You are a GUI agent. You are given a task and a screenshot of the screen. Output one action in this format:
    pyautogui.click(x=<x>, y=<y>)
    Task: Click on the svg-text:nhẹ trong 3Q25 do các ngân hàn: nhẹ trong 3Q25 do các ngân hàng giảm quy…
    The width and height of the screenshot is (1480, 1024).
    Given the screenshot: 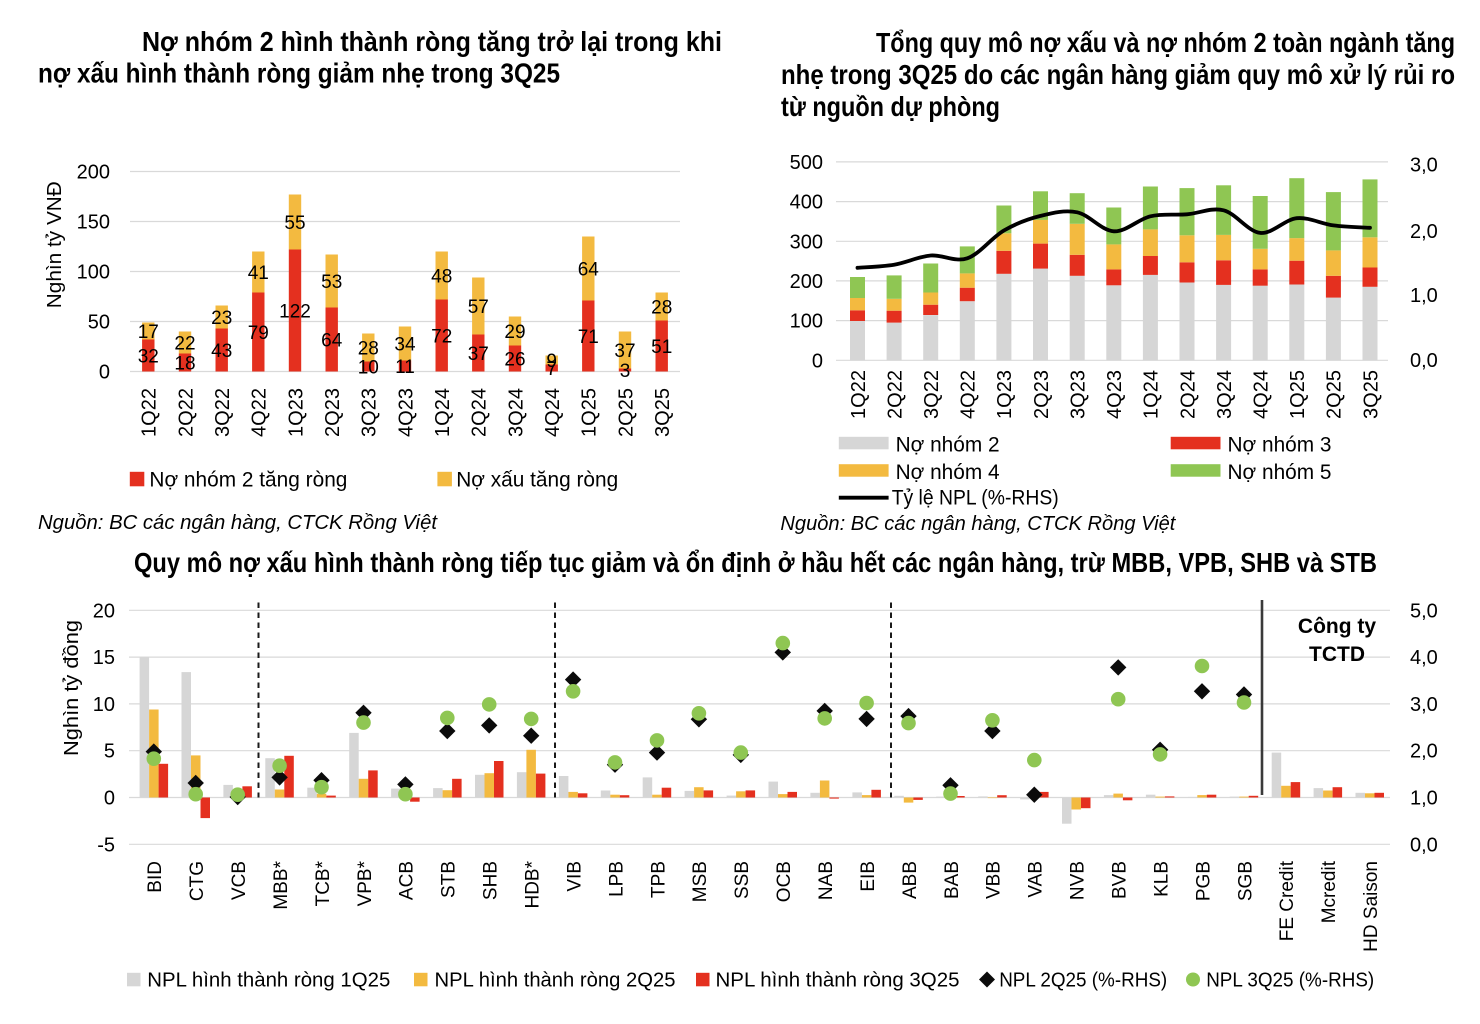 What is the action you would take?
    pyautogui.click(x=1118, y=74)
    